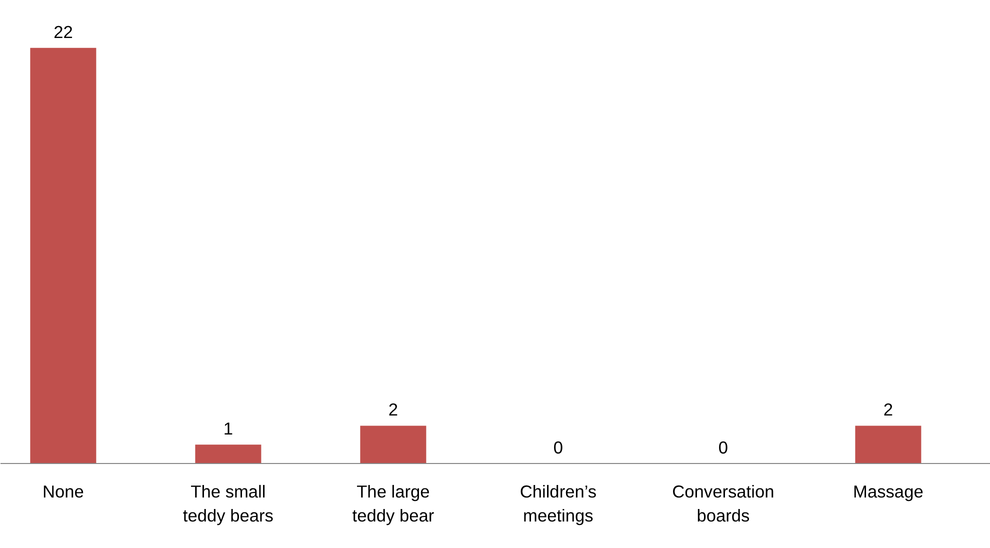 This screenshot has width=990, height=548. Describe the element at coordinates (393, 504) in the screenshot. I see `x-tick-label: The large teddy bear` at that location.